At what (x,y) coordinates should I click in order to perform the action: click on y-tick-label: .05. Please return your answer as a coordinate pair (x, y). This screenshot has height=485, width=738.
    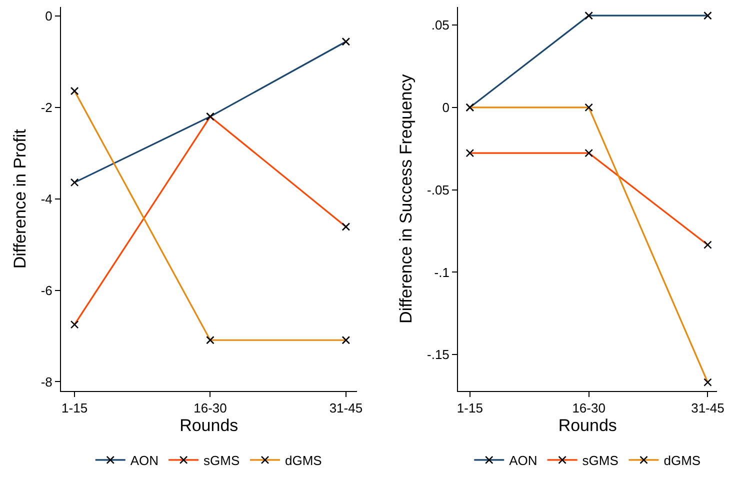
    Looking at the image, I should click on (440, 25).